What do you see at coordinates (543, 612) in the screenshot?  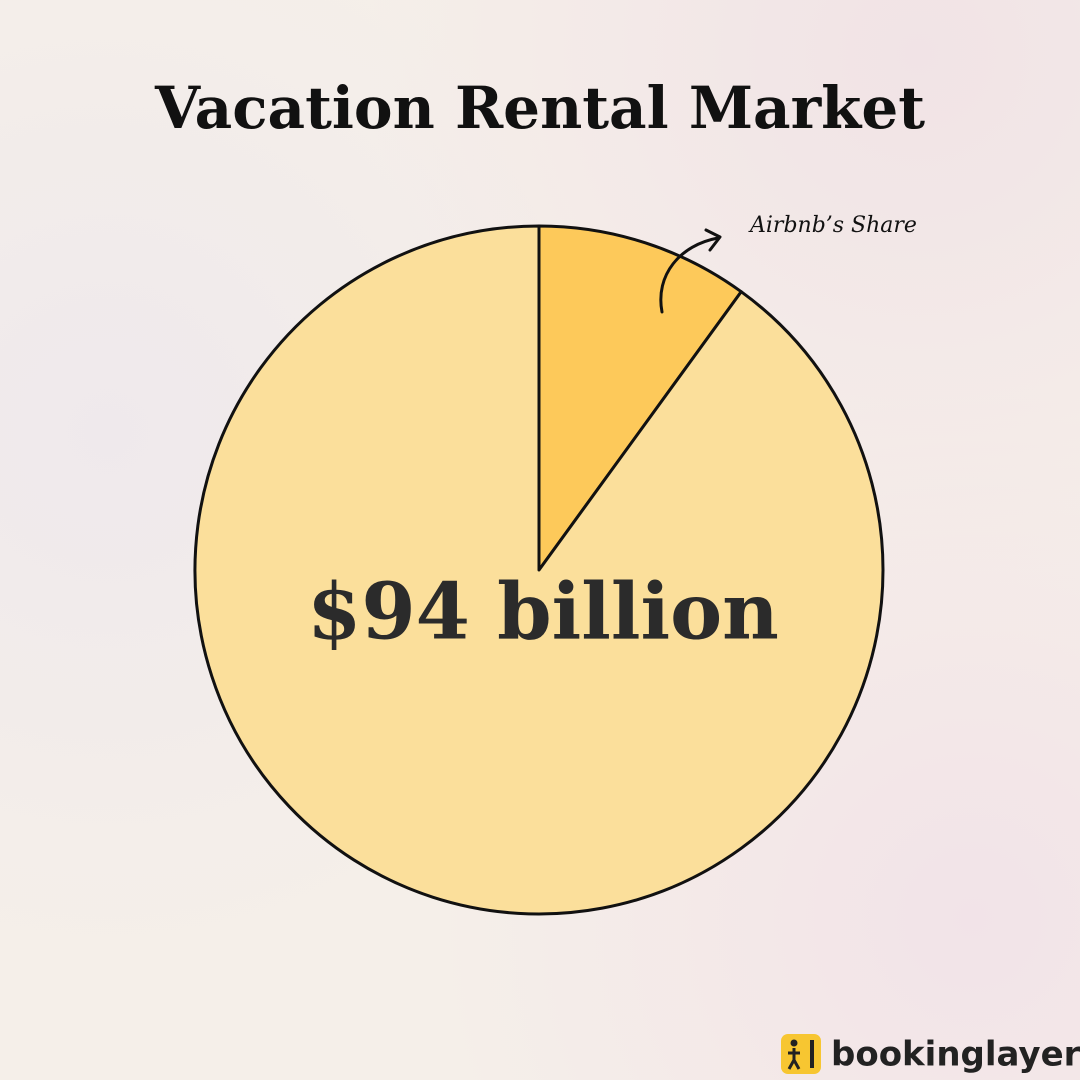 I see `center-annotation: $94 billion` at bounding box center [543, 612].